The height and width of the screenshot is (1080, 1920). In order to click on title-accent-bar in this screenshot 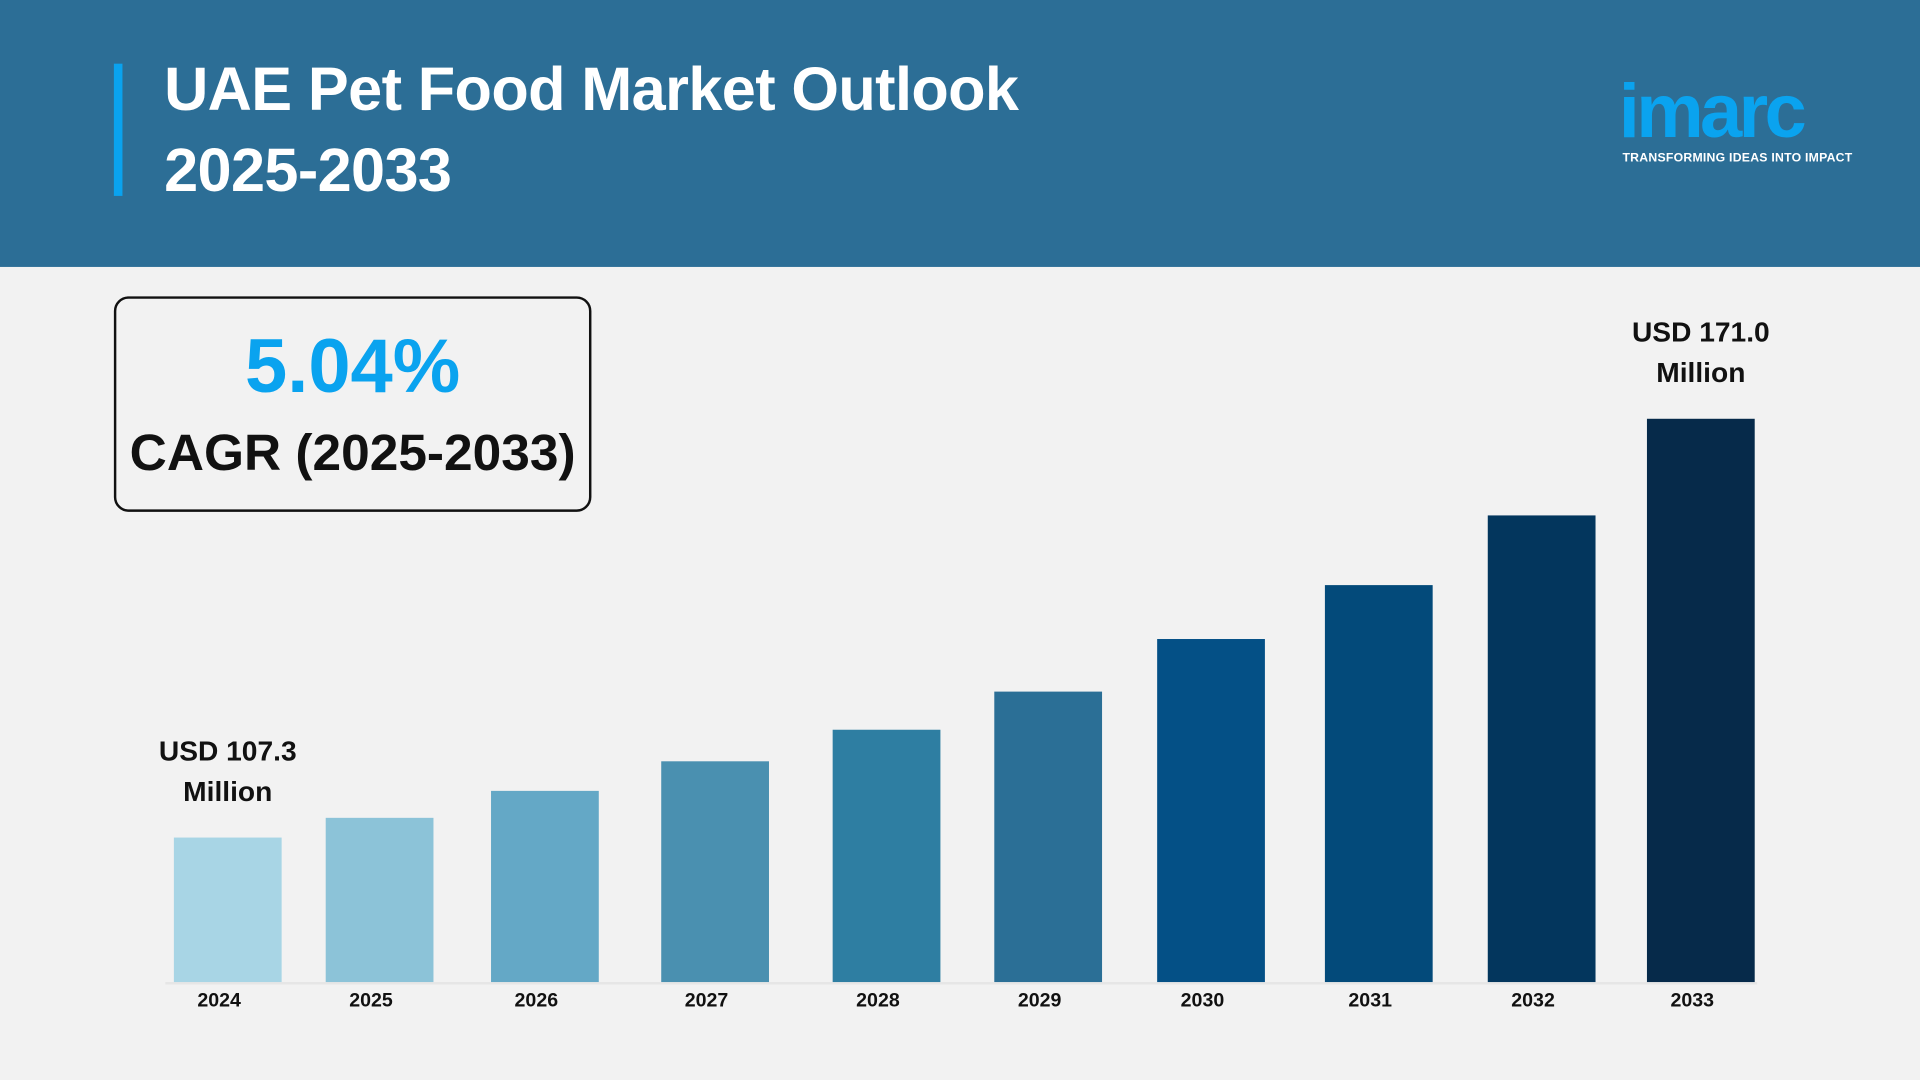, I will do `click(118, 129)`.